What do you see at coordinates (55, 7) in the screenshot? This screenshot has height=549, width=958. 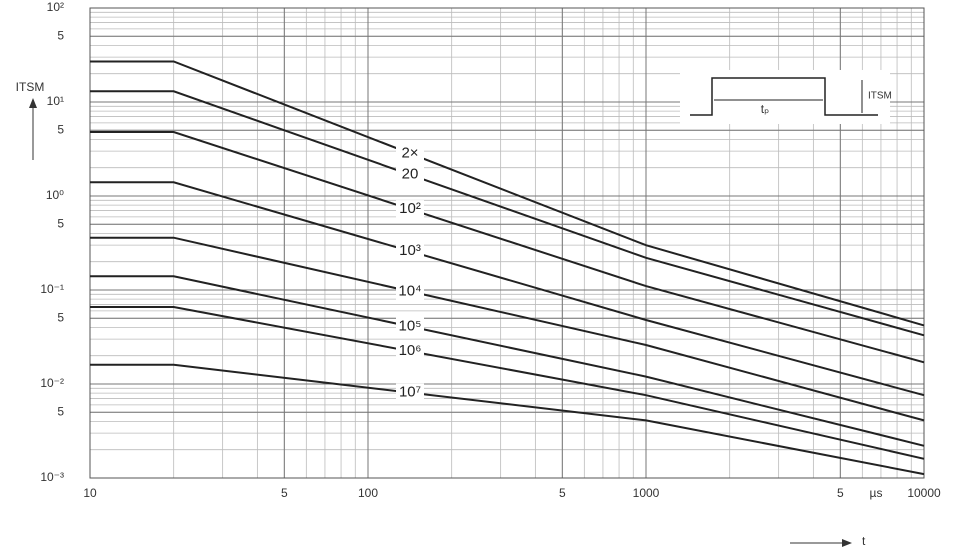 I see `y-tick-label: 10²` at bounding box center [55, 7].